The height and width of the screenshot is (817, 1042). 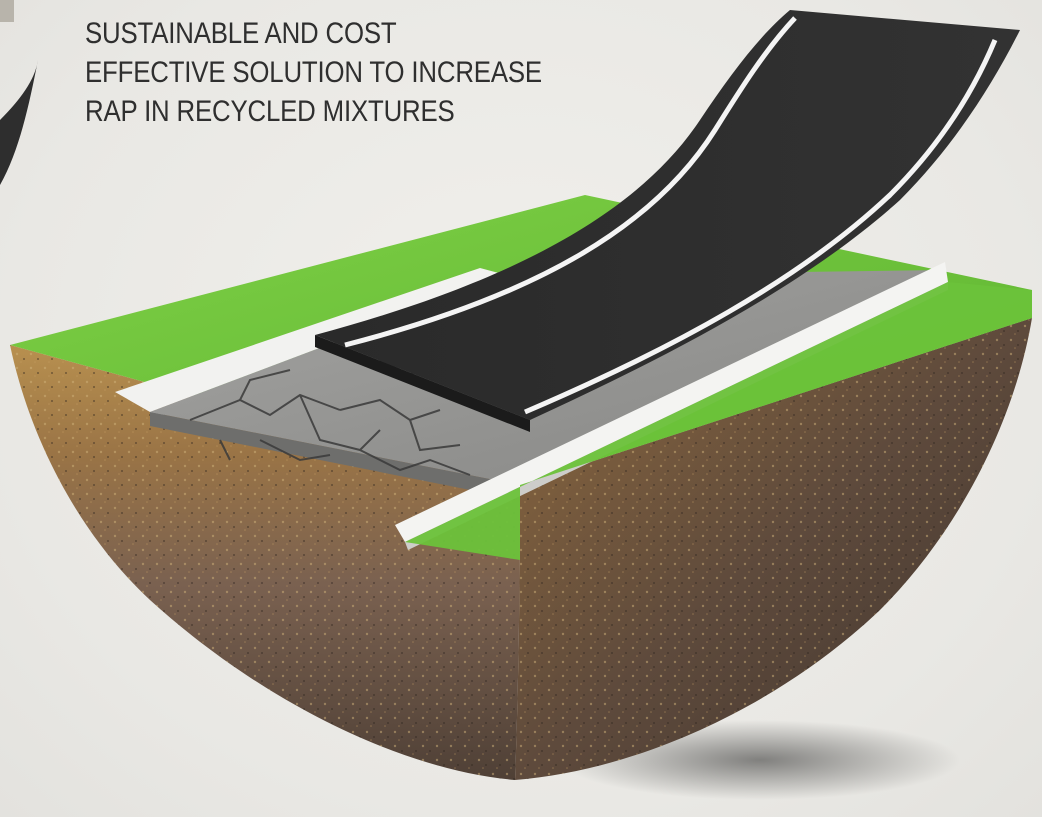 I want to click on headline-line-3: RAP IN RECYCLED MIXTURES, so click(x=270, y=111).